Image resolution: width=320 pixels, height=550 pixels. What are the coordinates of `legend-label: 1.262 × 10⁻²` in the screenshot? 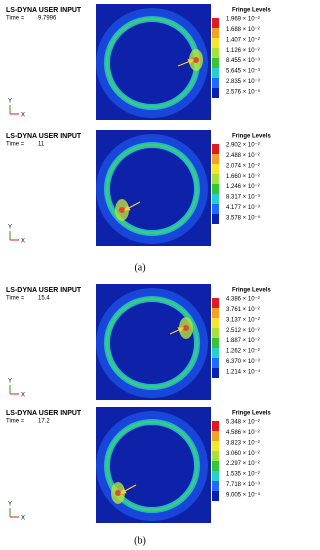 It's located at (243, 352).